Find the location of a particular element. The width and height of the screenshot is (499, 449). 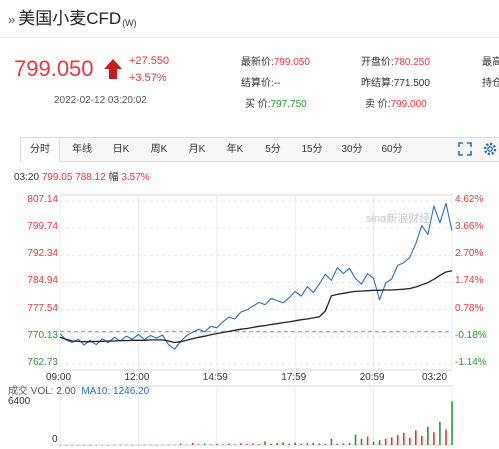

tab-intraday: 分时 is located at coordinates (40, 150).